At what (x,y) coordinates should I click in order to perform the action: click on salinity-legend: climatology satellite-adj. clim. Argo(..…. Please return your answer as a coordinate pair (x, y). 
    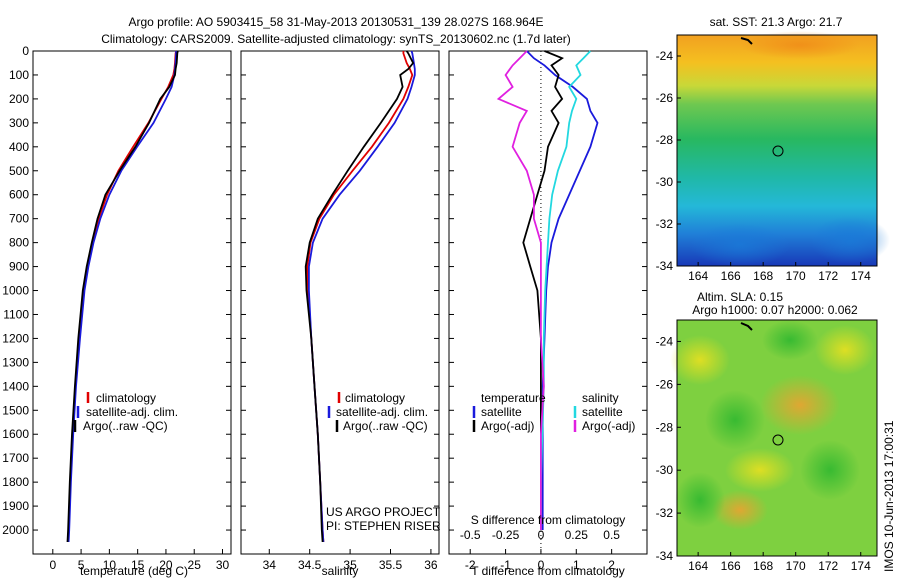
    Looking at the image, I should click on (383, 462).